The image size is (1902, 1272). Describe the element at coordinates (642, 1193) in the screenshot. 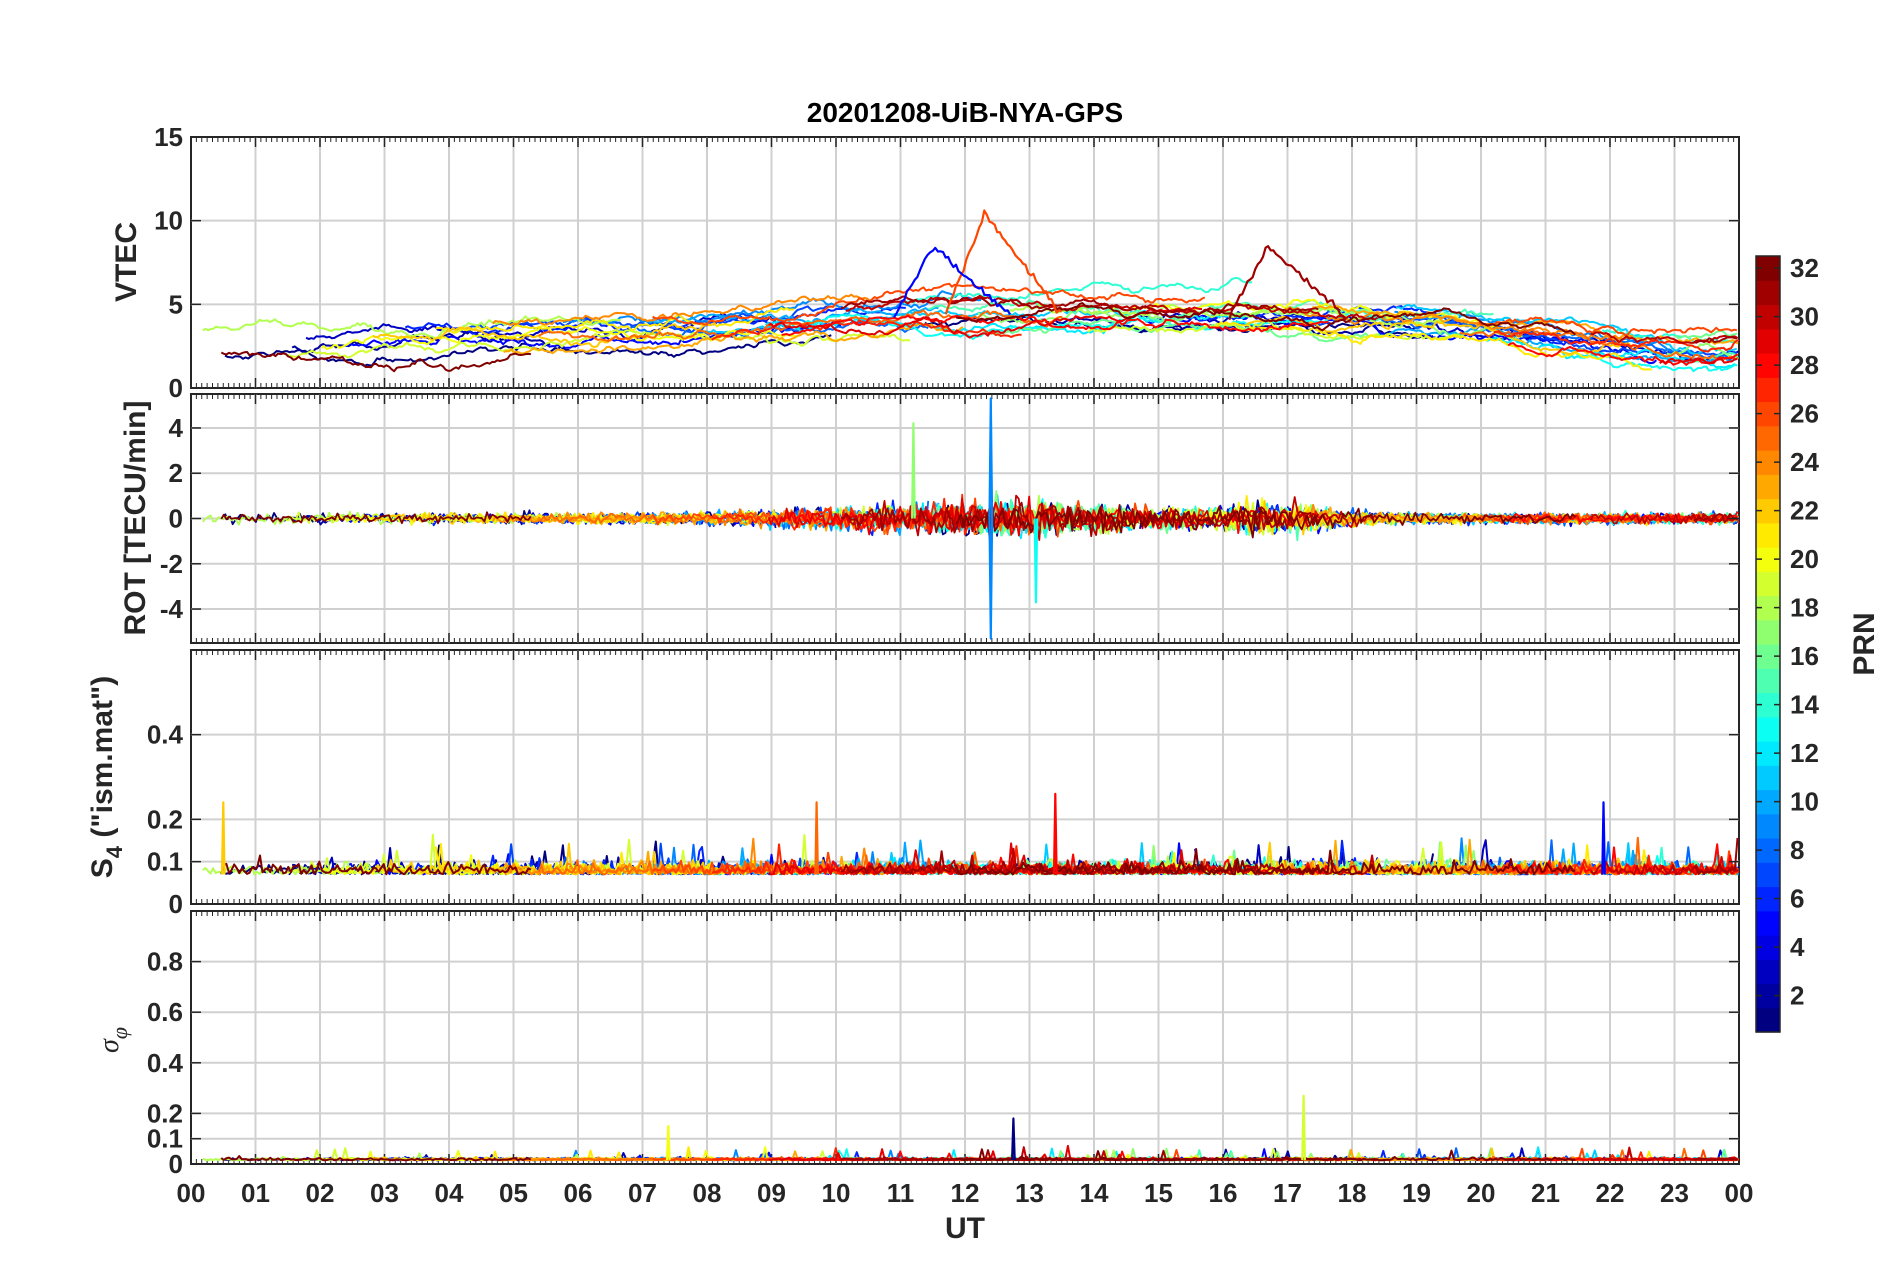

I see `x-tick-label: 07` at that location.